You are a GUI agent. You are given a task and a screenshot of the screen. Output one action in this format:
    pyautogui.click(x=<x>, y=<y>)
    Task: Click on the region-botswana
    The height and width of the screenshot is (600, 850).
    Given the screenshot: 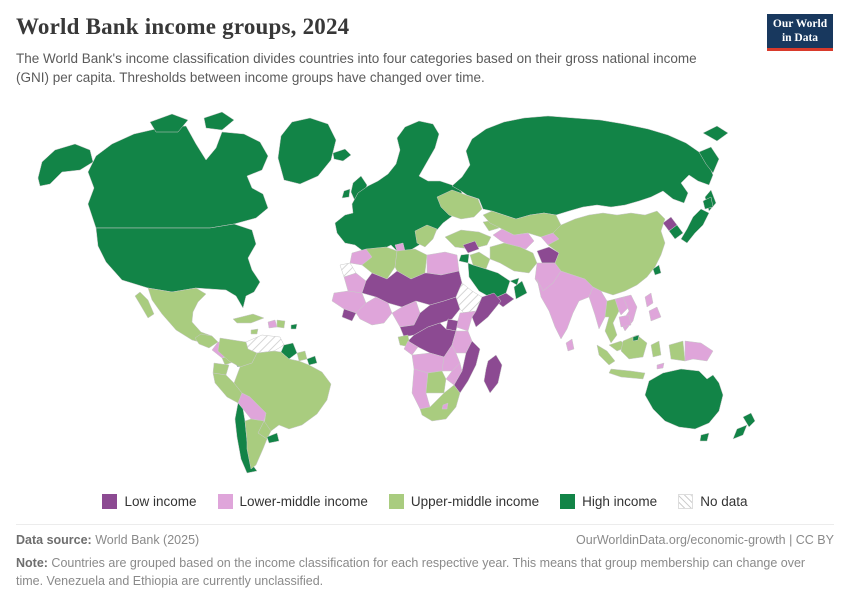 What is the action you would take?
    pyautogui.click(x=436, y=382)
    